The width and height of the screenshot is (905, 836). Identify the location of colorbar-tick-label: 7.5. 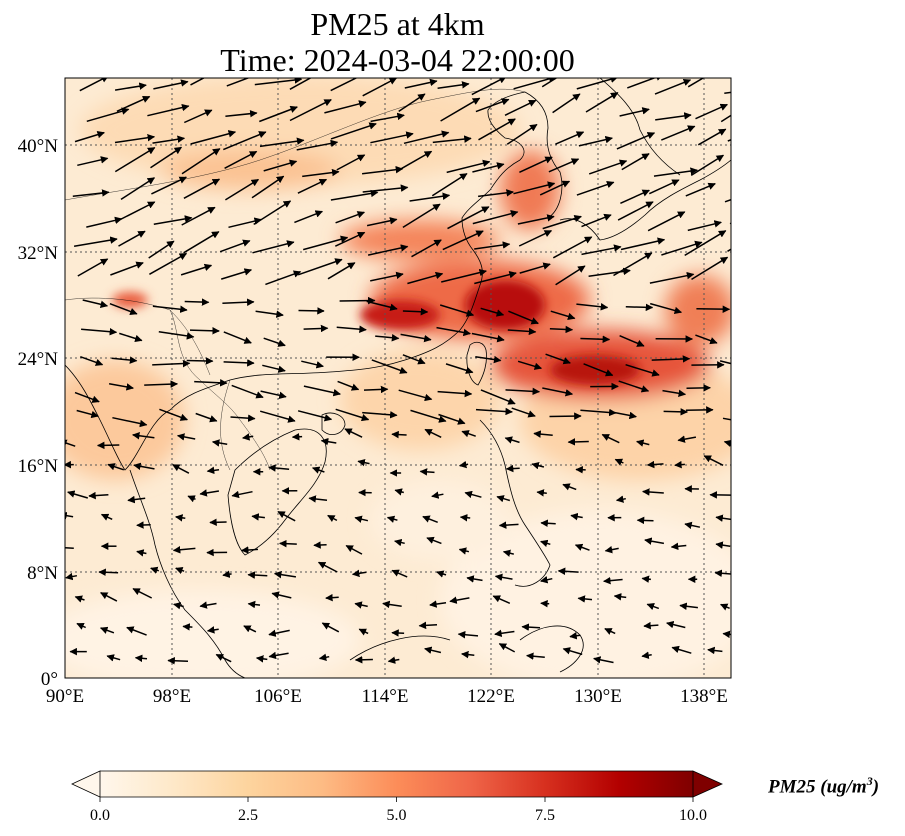
(545, 815).